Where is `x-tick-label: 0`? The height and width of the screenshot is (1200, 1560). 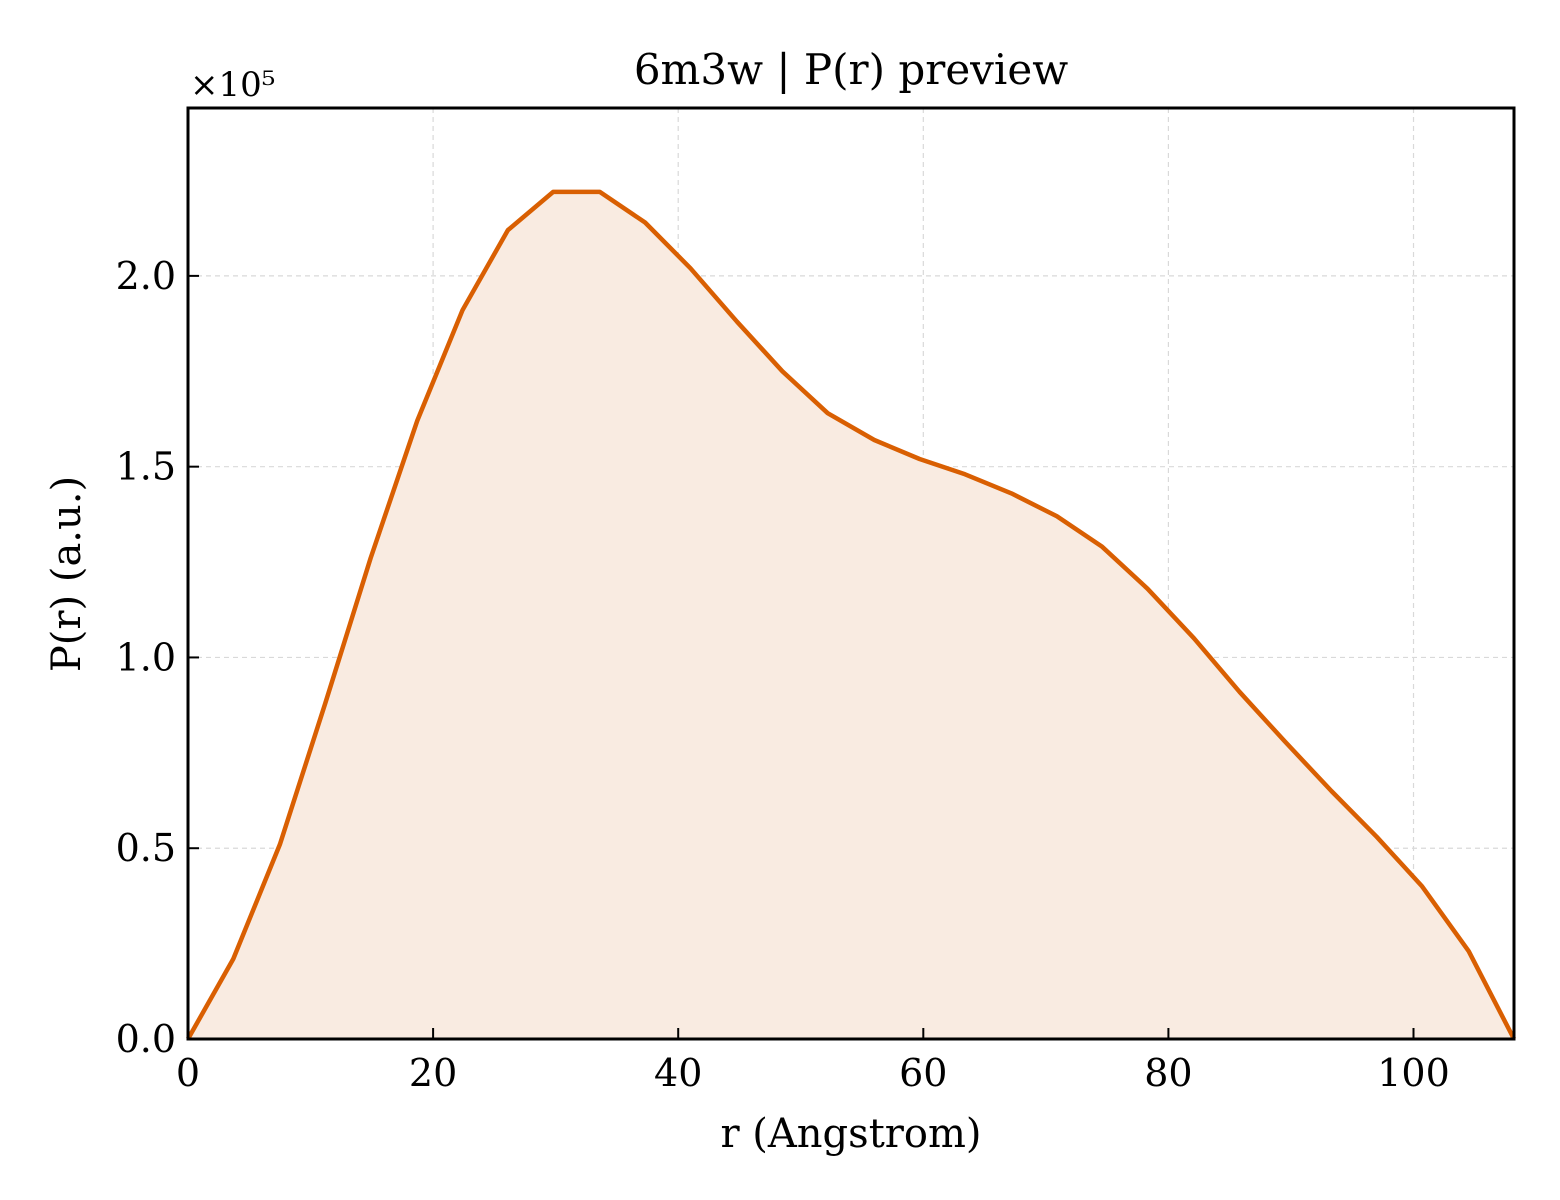 x-tick-label: 0 is located at coordinates (188, 1073).